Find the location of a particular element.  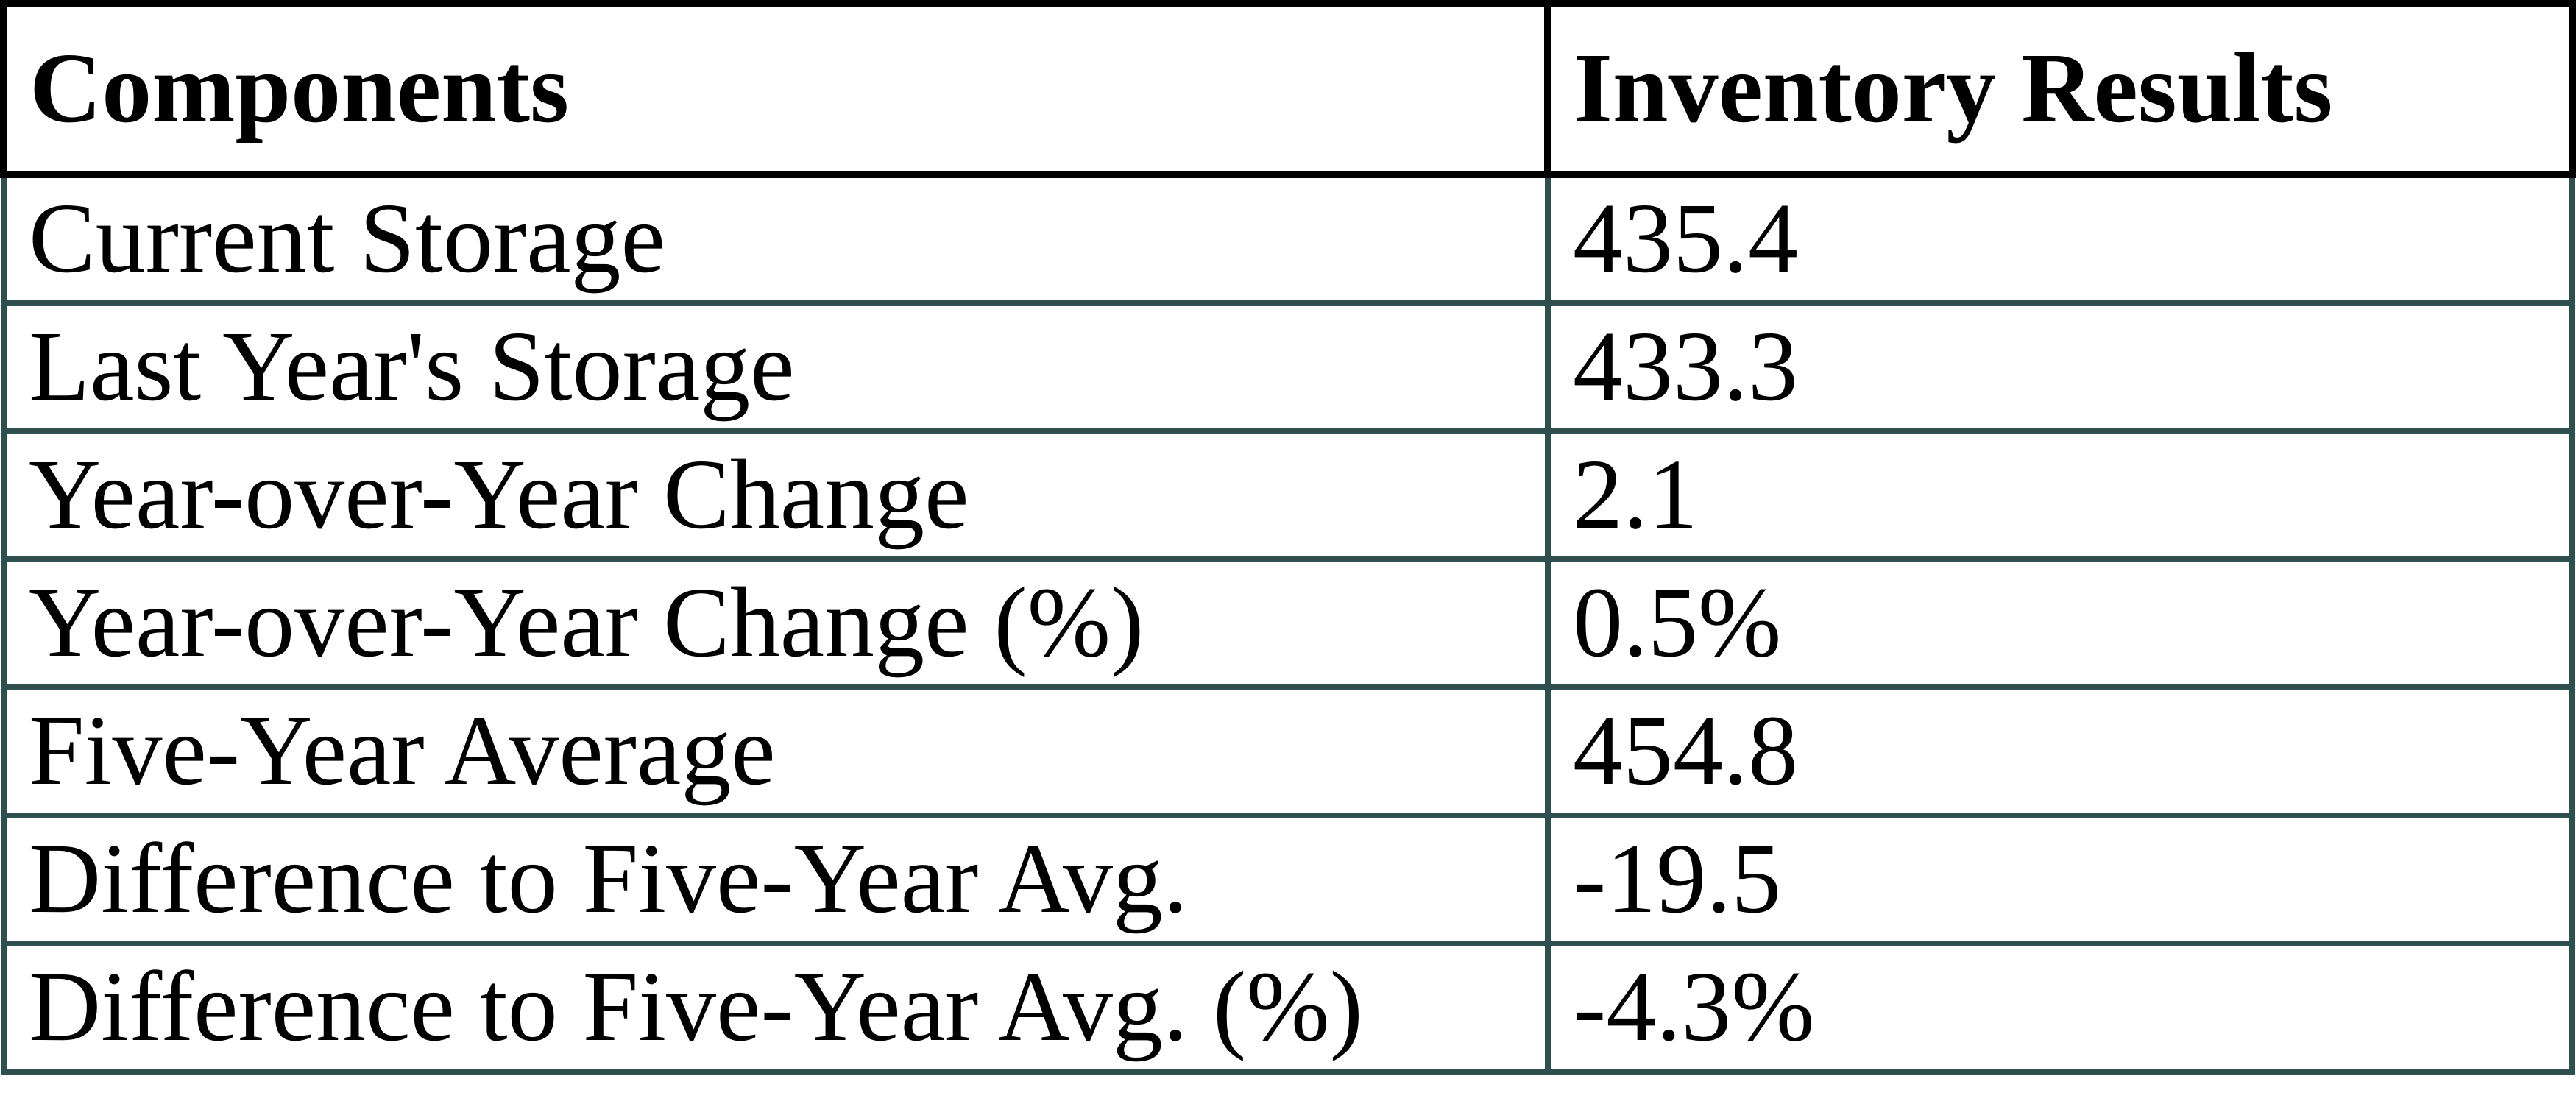

result-value: 0.5% is located at coordinates (2060, 623).